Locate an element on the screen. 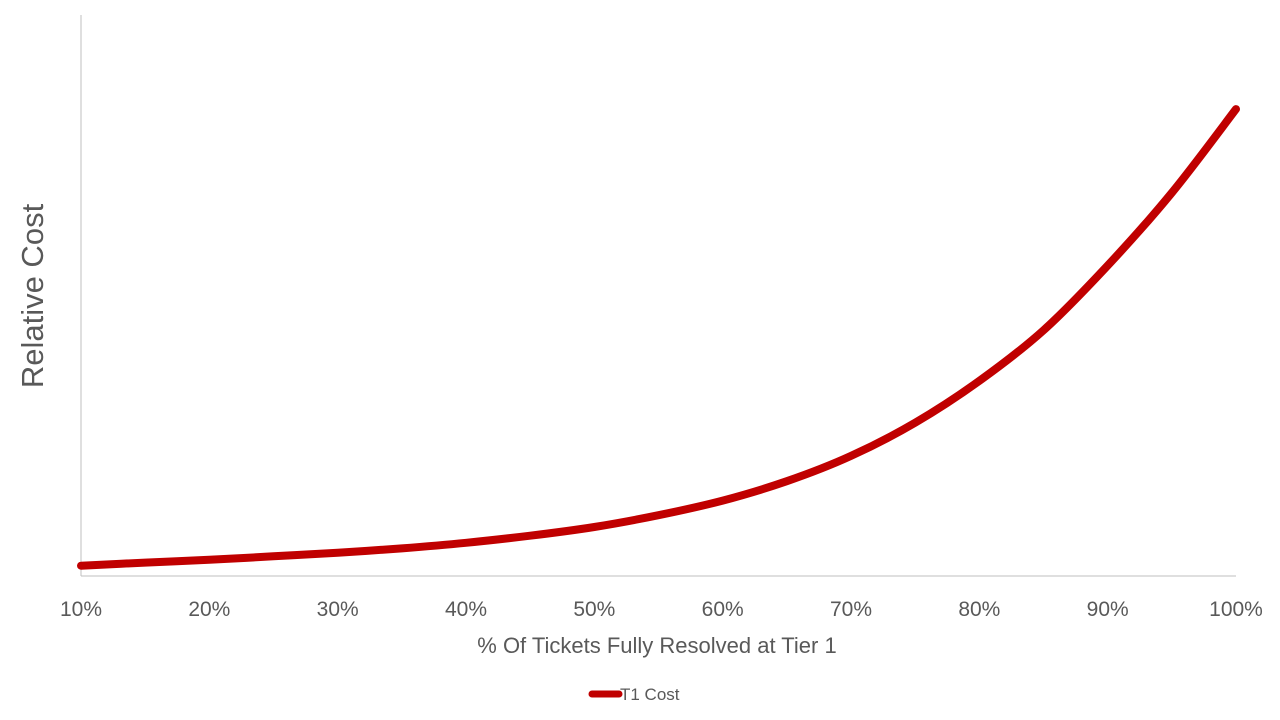 The image size is (1280, 720). x-tick-label: 20% is located at coordinates (209, 609).